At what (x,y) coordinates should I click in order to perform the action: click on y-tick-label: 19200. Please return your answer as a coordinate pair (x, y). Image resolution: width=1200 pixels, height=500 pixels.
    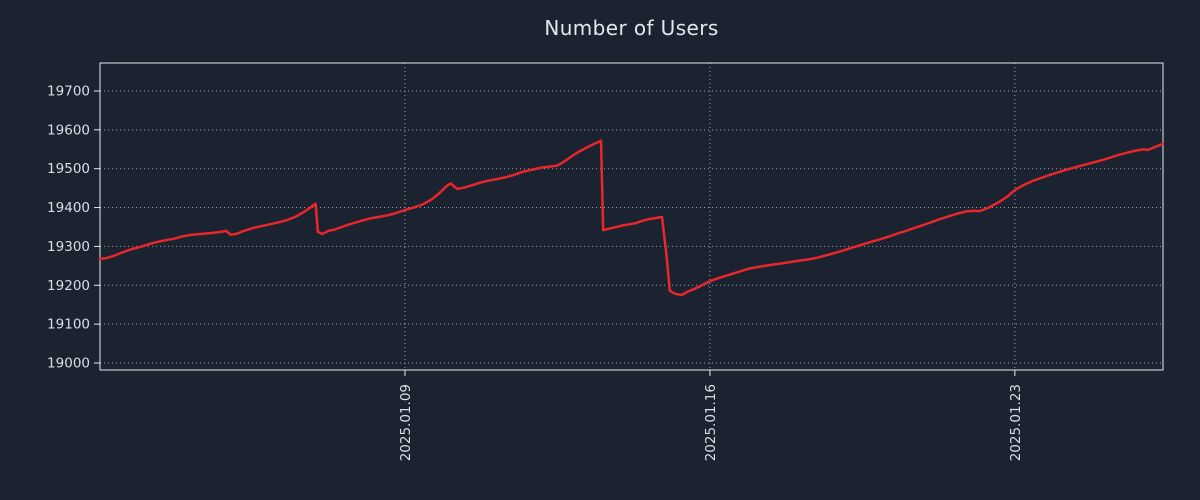
    Looking at the image, I should click on (68, 286).